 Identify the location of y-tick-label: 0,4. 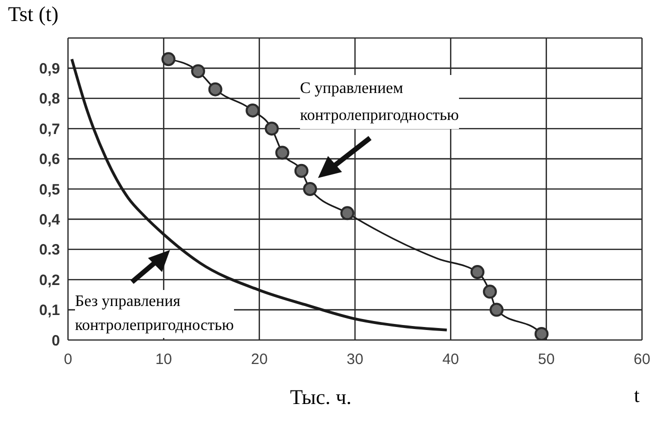
(50, 220).